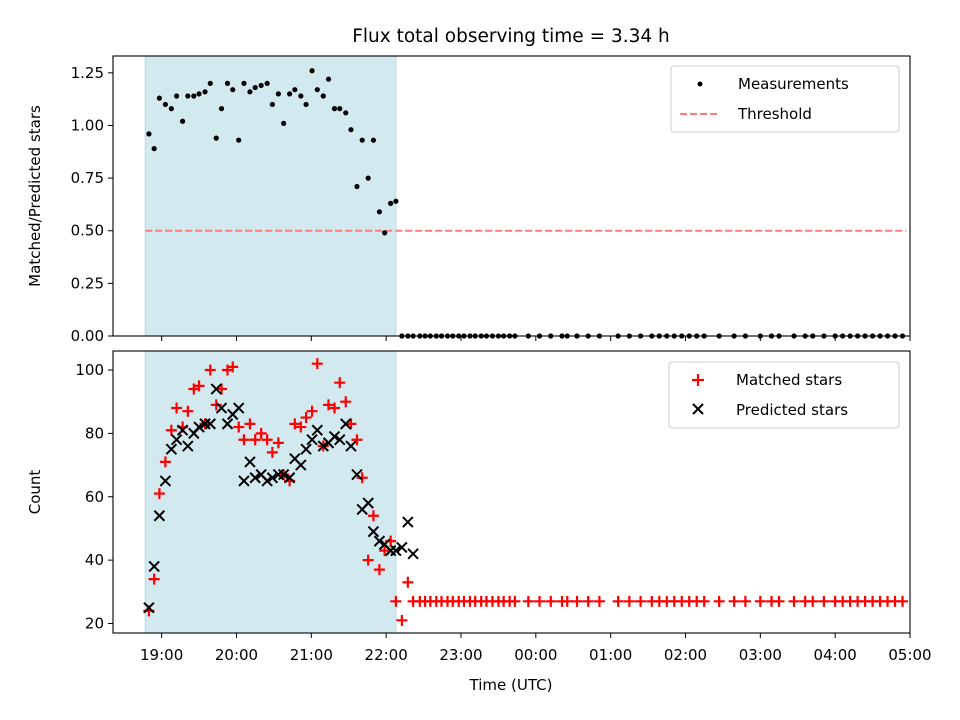 Image resolution: width=960 pixels, height=720 pixels. What do you see at coordinates (792, 410) in the screenshot?
I see `legend-predicted-label: Predicted stars` at bounding box center [792, 410].